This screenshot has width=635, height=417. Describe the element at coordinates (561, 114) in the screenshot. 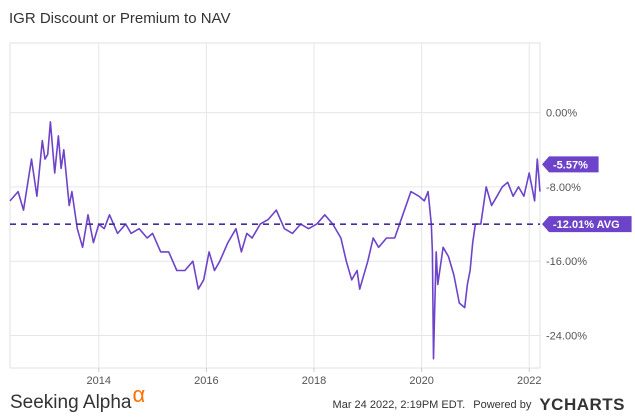

I see `y-tick-label: 0.00%` at that location.